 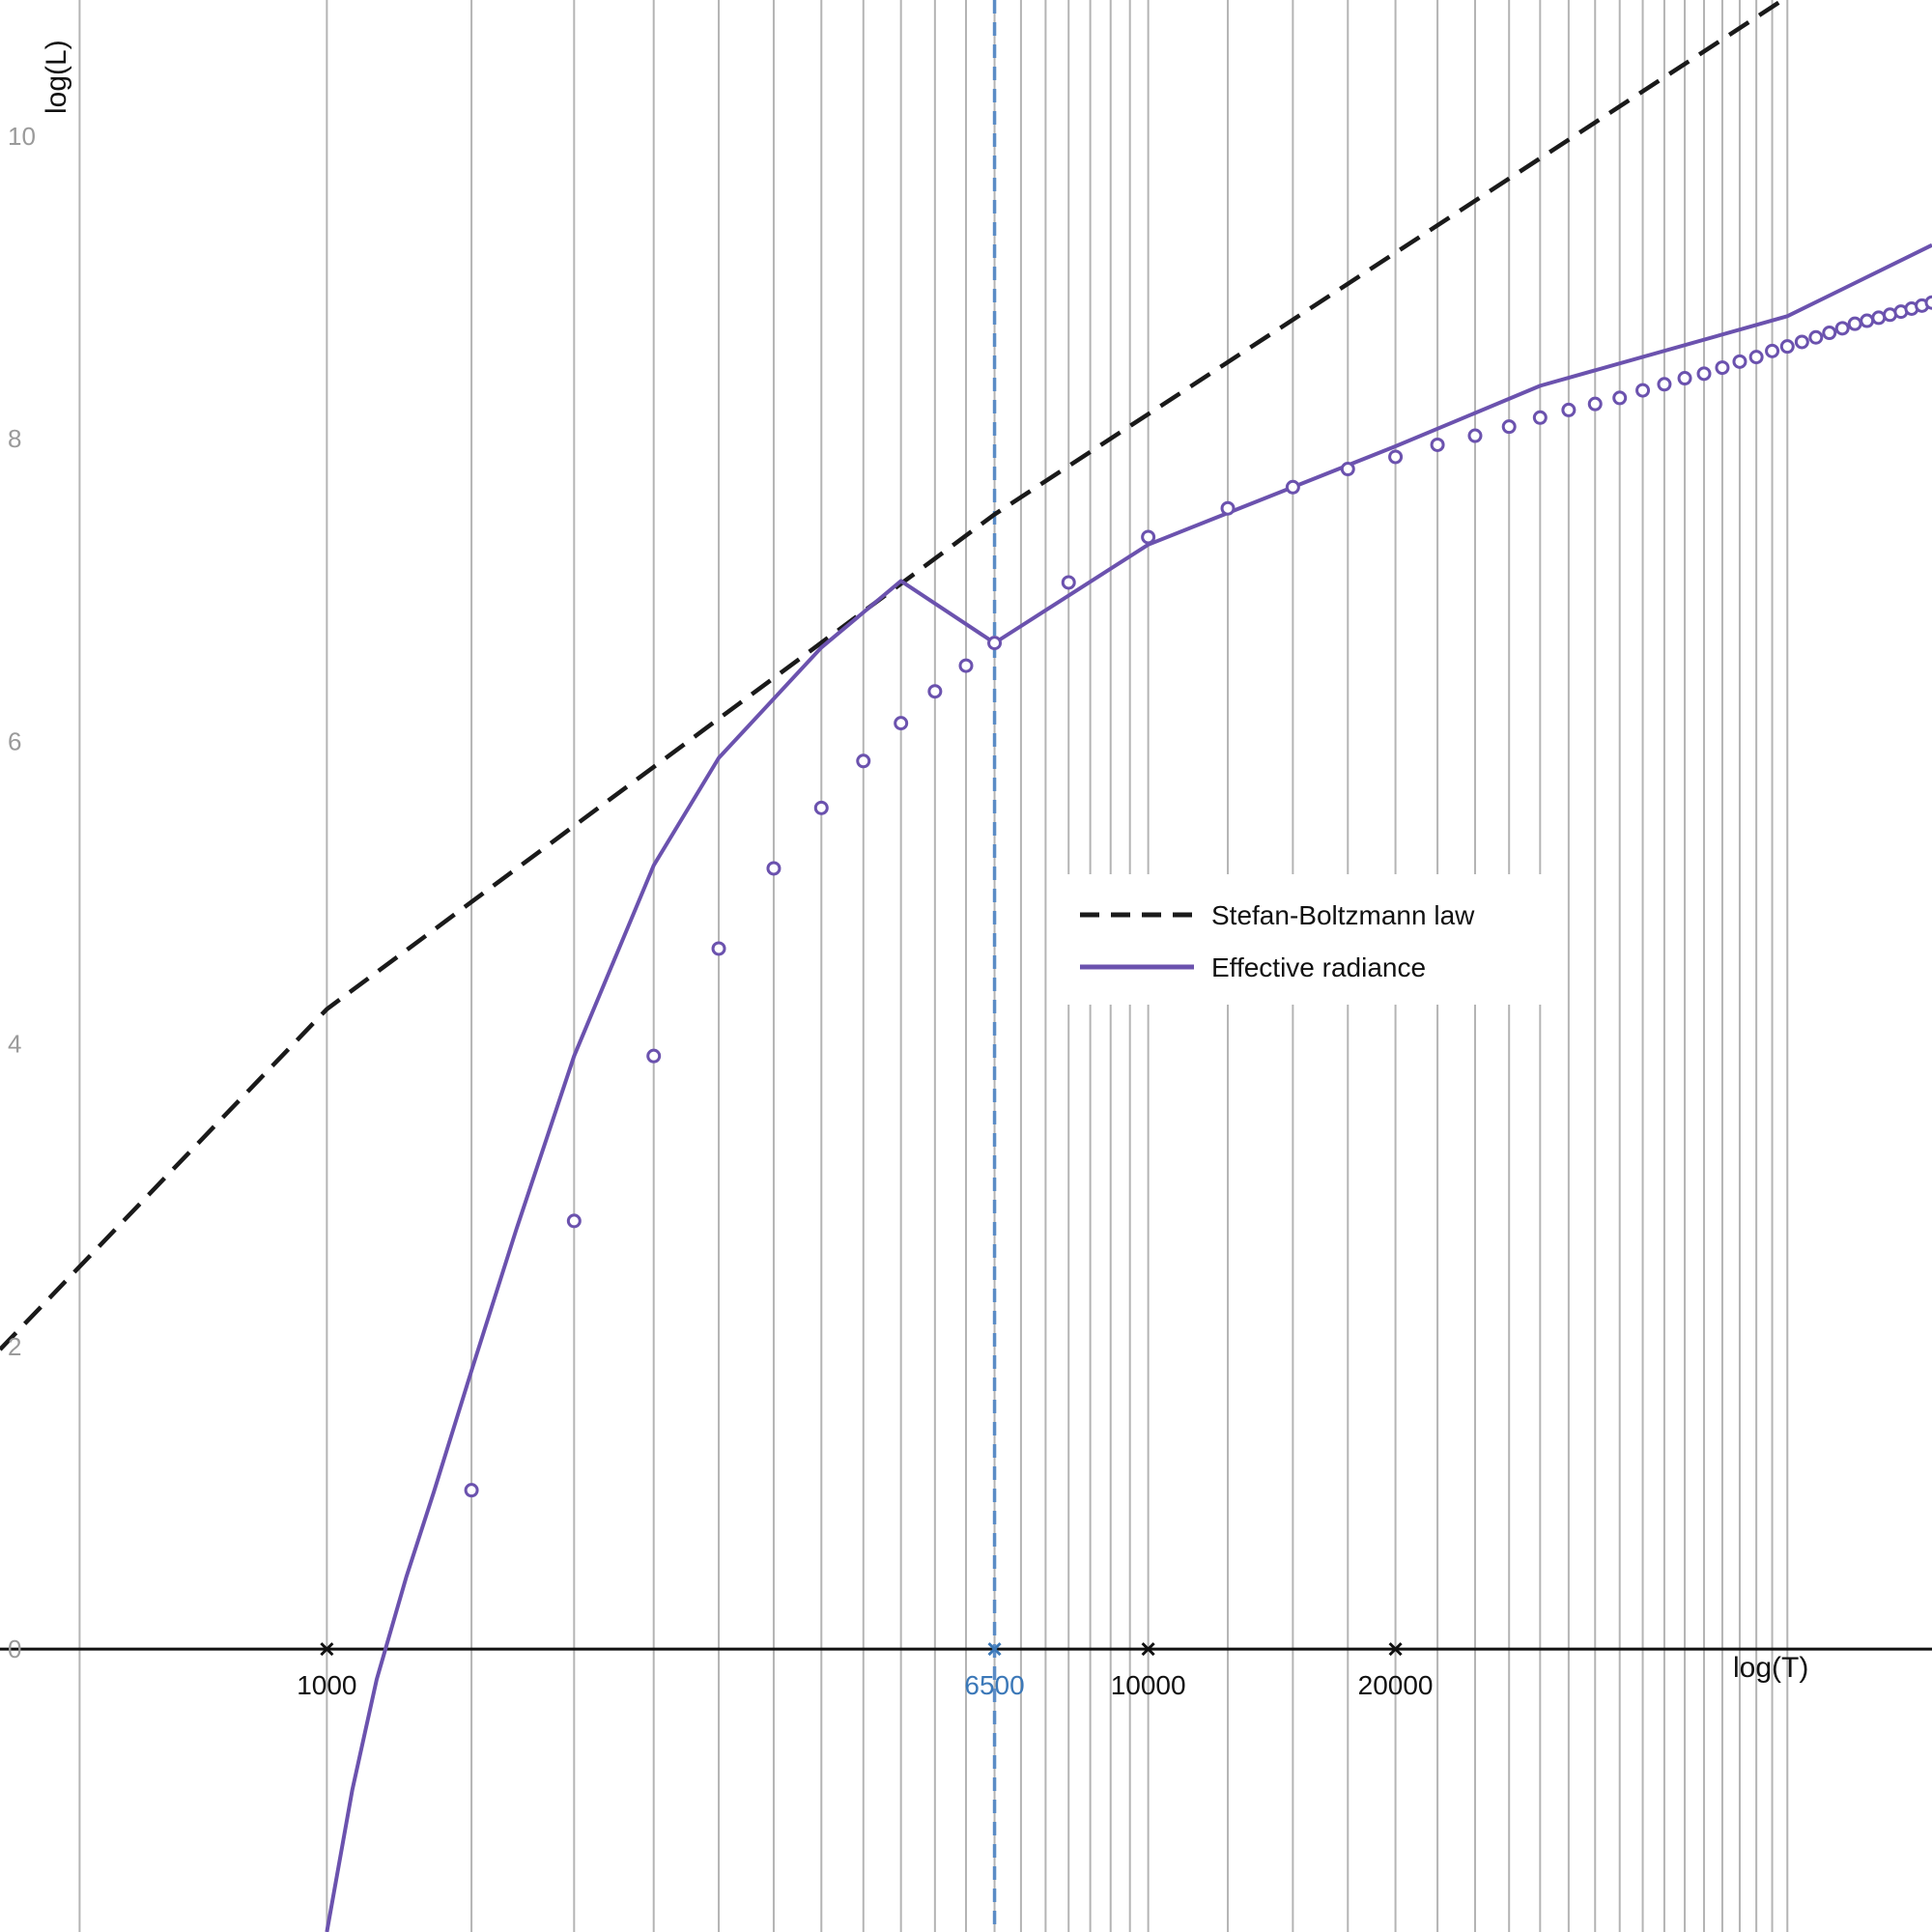 I want to click on y-tick-label: 2, so click(x=14, y=1346).